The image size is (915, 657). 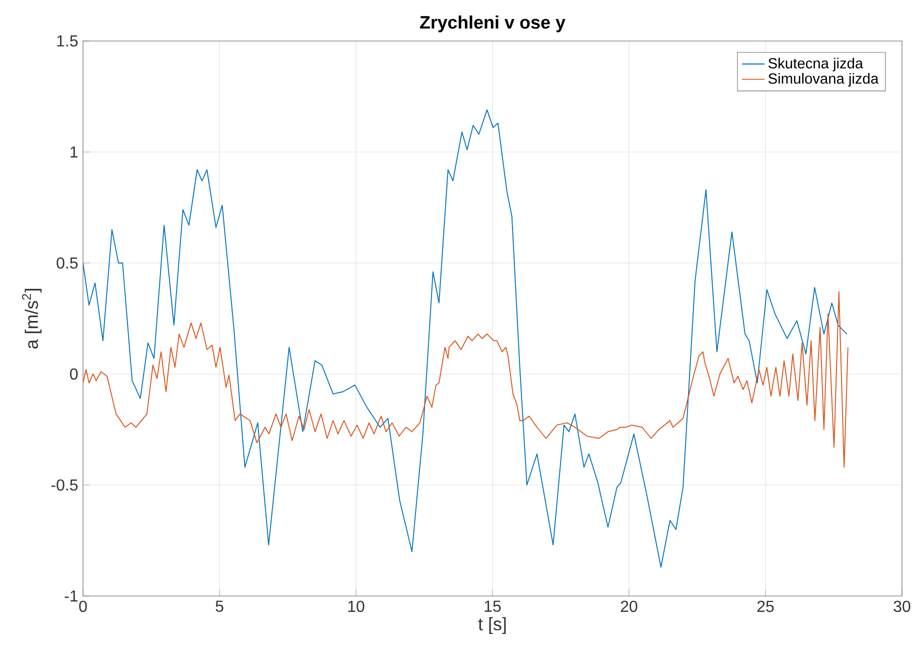 I want to click on y-tick-label: 1.5, so click(x=67, y=41).